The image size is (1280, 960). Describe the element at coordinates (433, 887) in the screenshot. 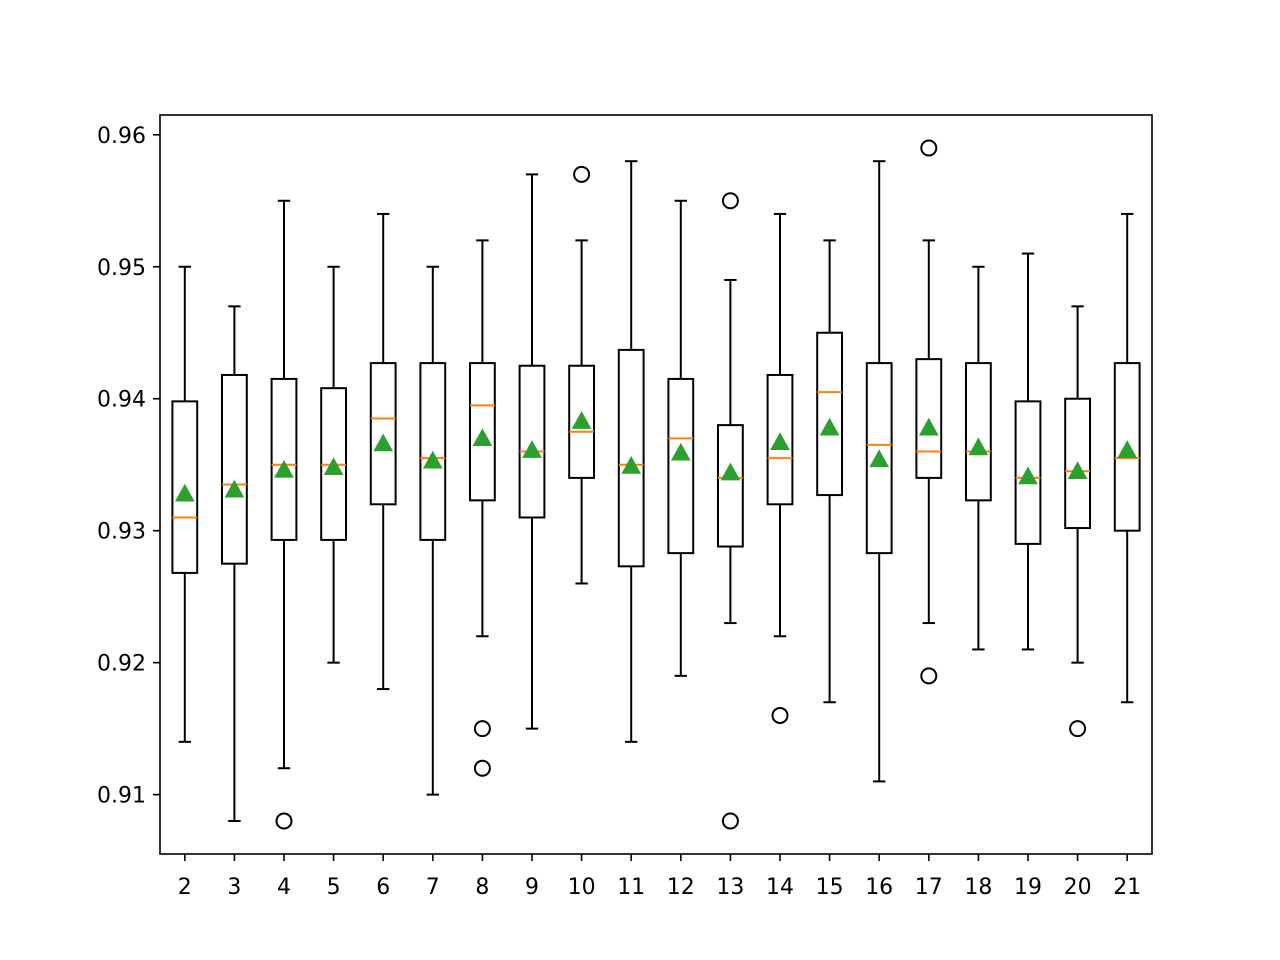

I see `x-tick-label: 7` at that location.